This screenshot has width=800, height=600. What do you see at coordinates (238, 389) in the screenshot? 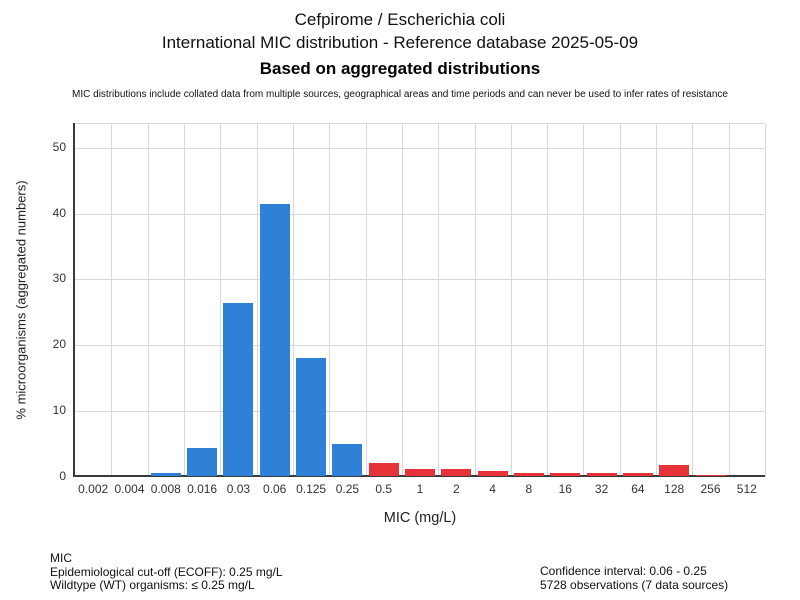
I see `bar-0.03` at bounding box center [238, 389].